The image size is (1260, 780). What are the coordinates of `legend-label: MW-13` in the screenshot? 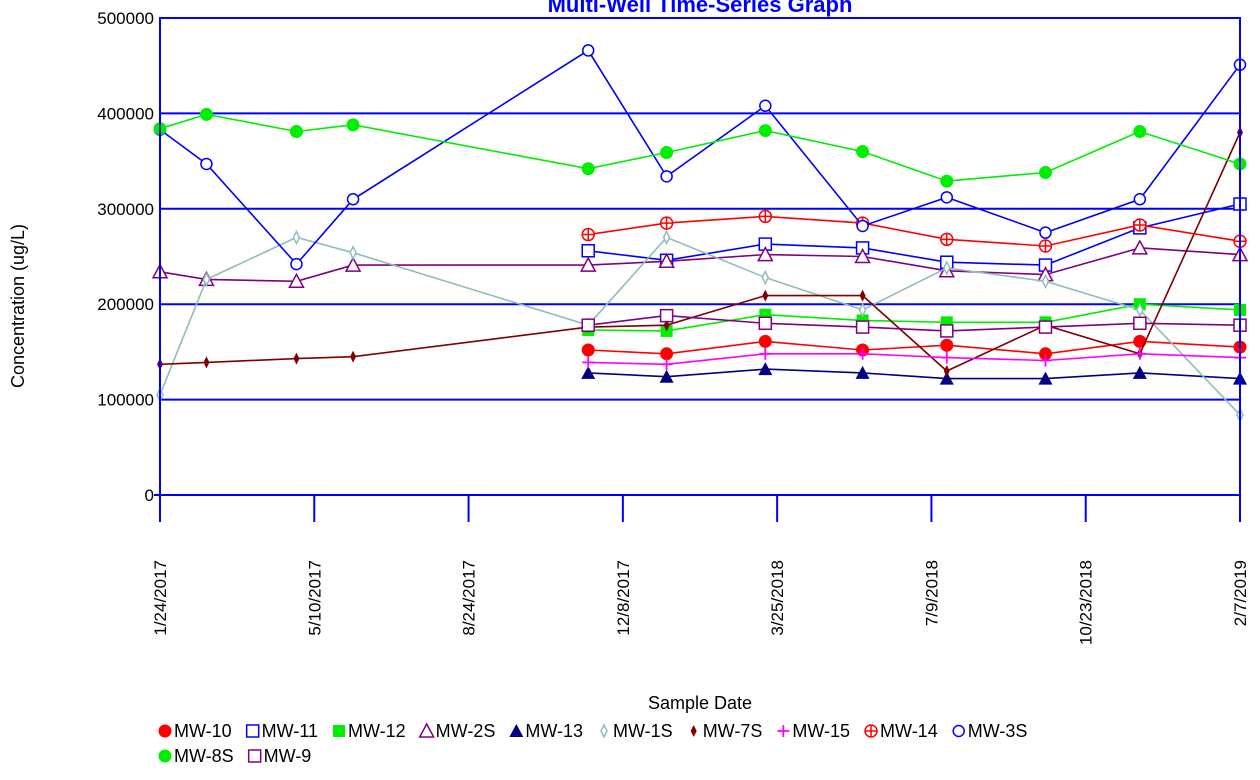 It's located at (554, 731).